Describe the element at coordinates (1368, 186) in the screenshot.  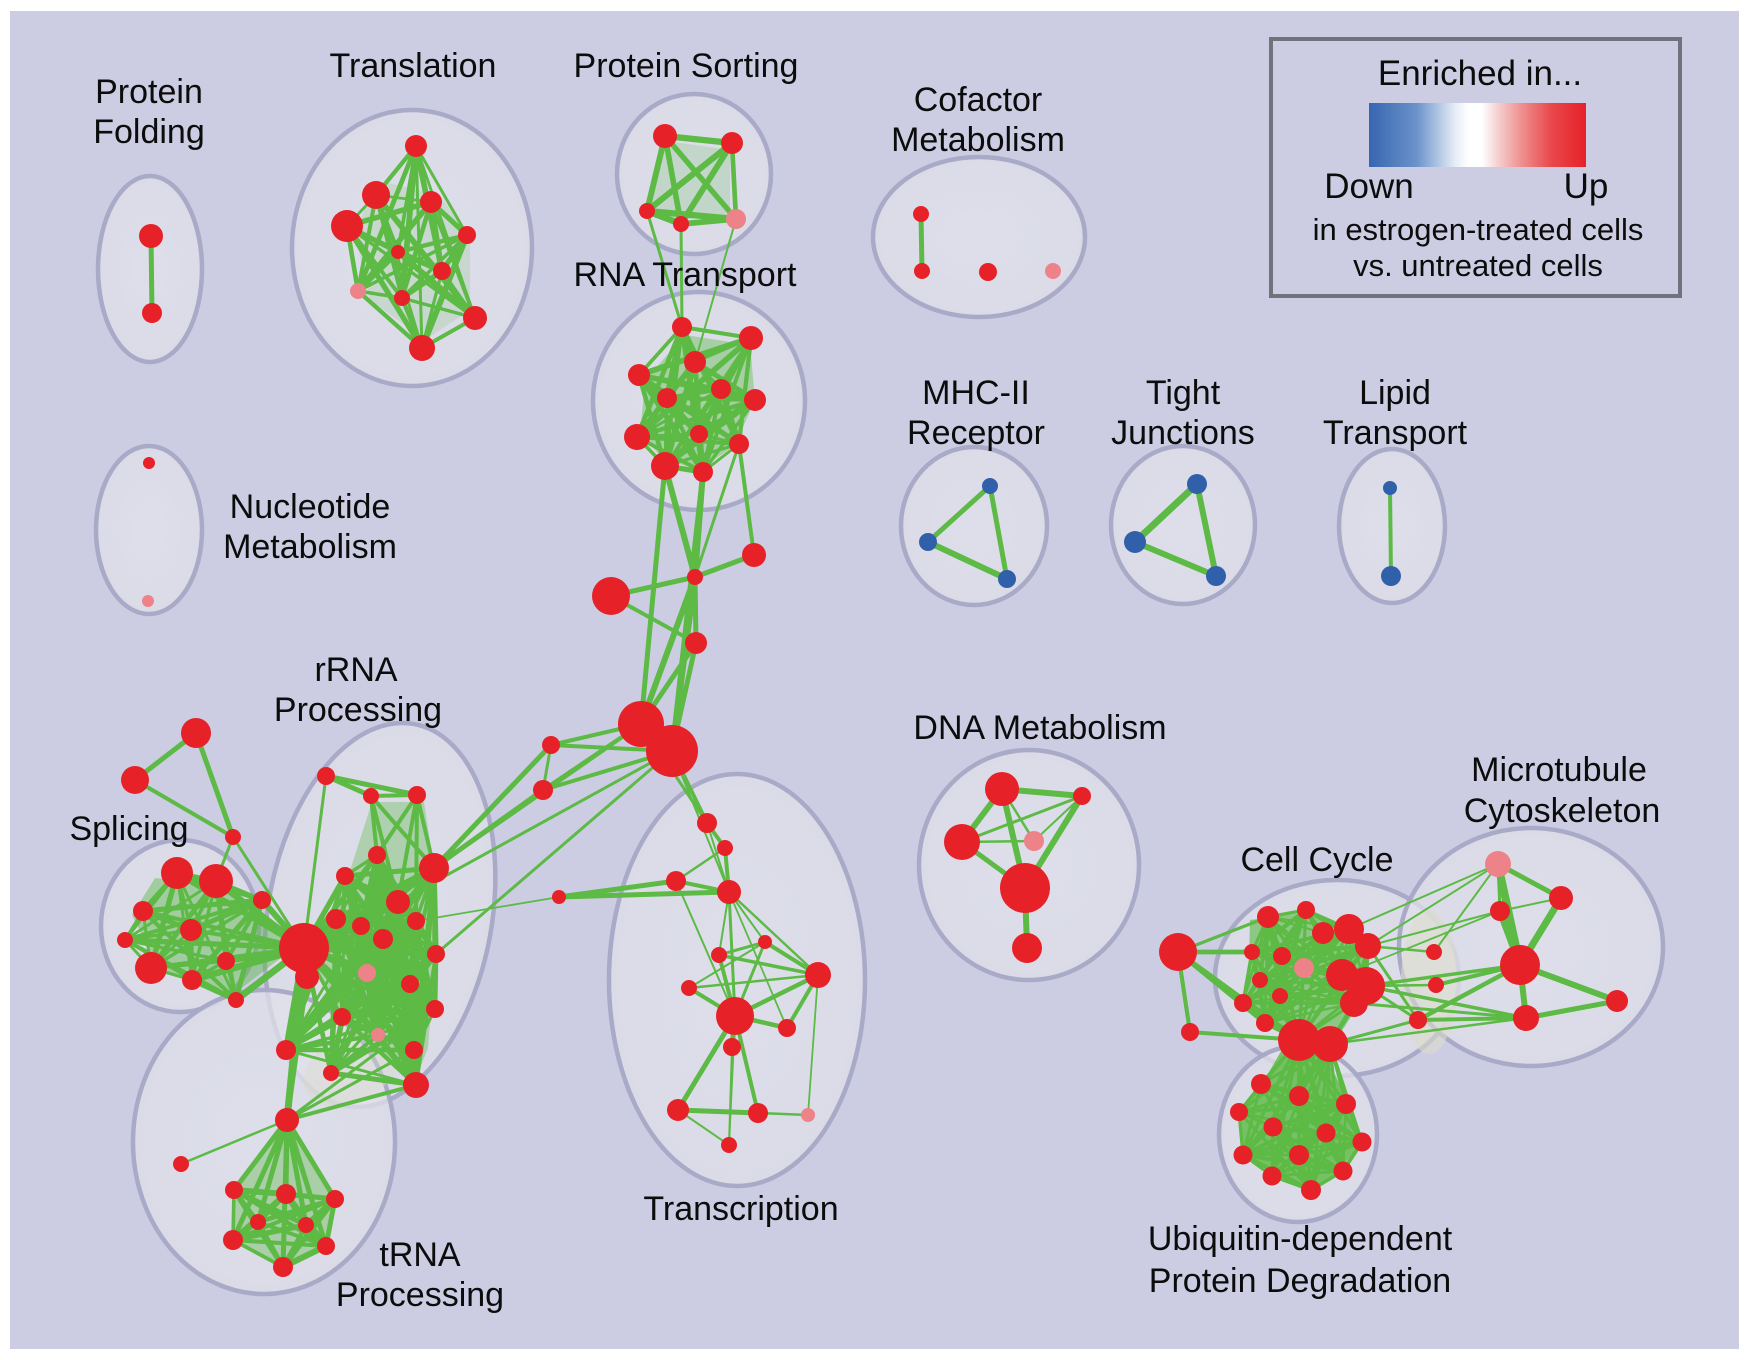
I see `svg-text: Down` at that location.